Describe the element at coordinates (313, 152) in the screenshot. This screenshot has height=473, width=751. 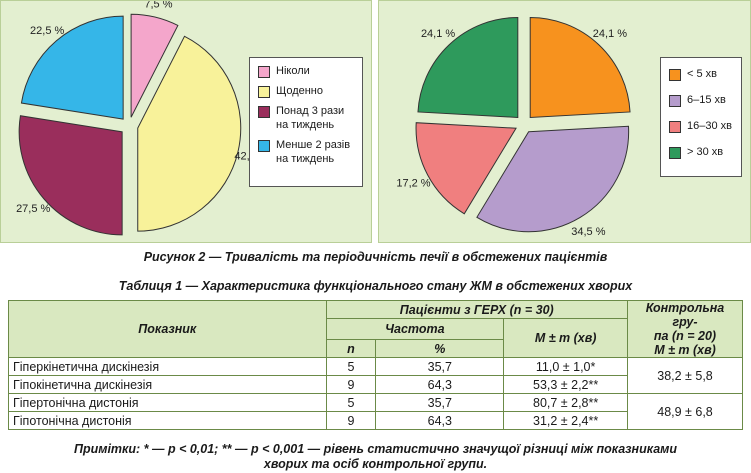
I see `legend-label: Менше 2 разів на тиждень` at that location.